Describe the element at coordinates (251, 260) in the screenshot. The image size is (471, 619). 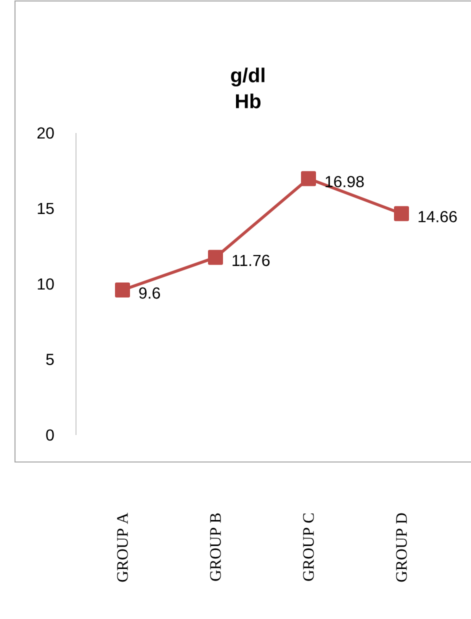
I see `data-label: 11.76` at that location.